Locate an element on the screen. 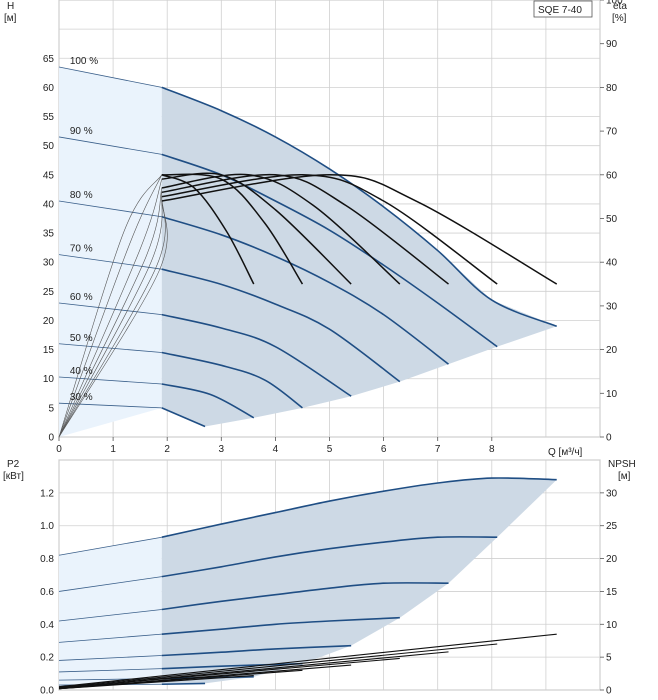 This screenshot has height=700, width=658. speed-labels: 100 % 90 % 80 % 70 % 60 % 50 % 40 % 30 % is located at coordinates (84, 229).